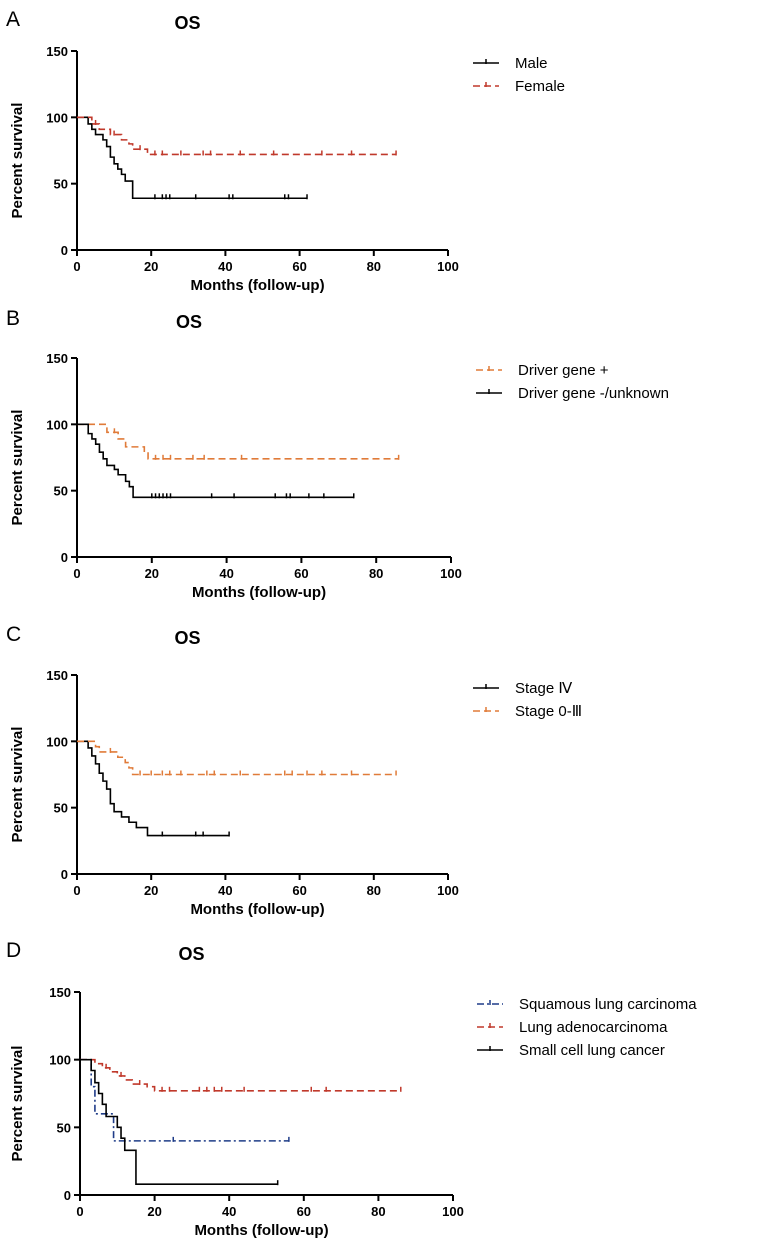 This screenshot has height=1242, width=768. I want to click on legend-label: Squamous lung carcinoma, so click(608, 1004).